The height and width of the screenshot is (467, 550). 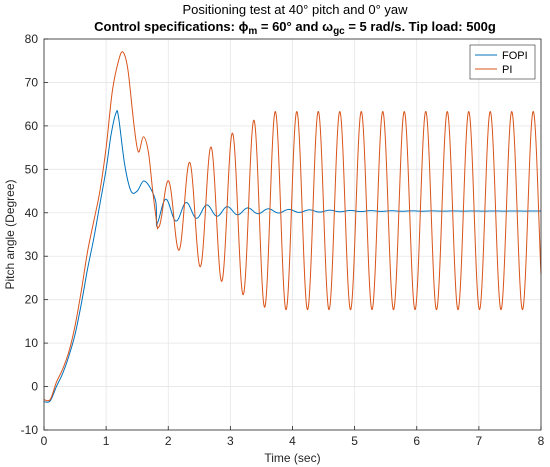 I want to click on y-tick-label: 80, so click(x=32, y=39).